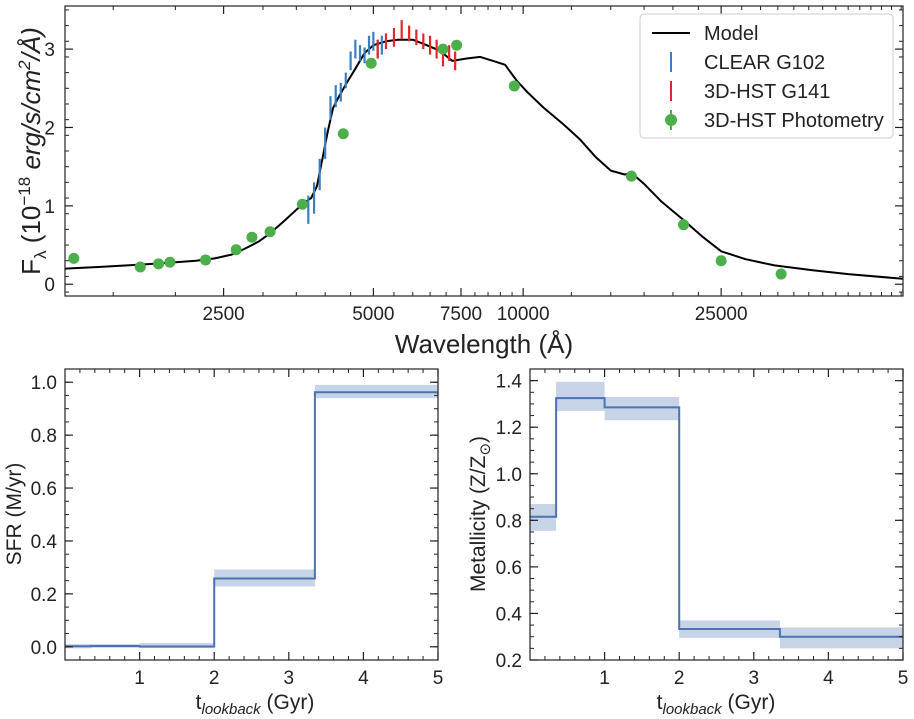 The image size is (914, 719). Describe the element at coordinates (49, 50) in the screenshot. I see `spectrum-y-tick-label: 3` at that location.